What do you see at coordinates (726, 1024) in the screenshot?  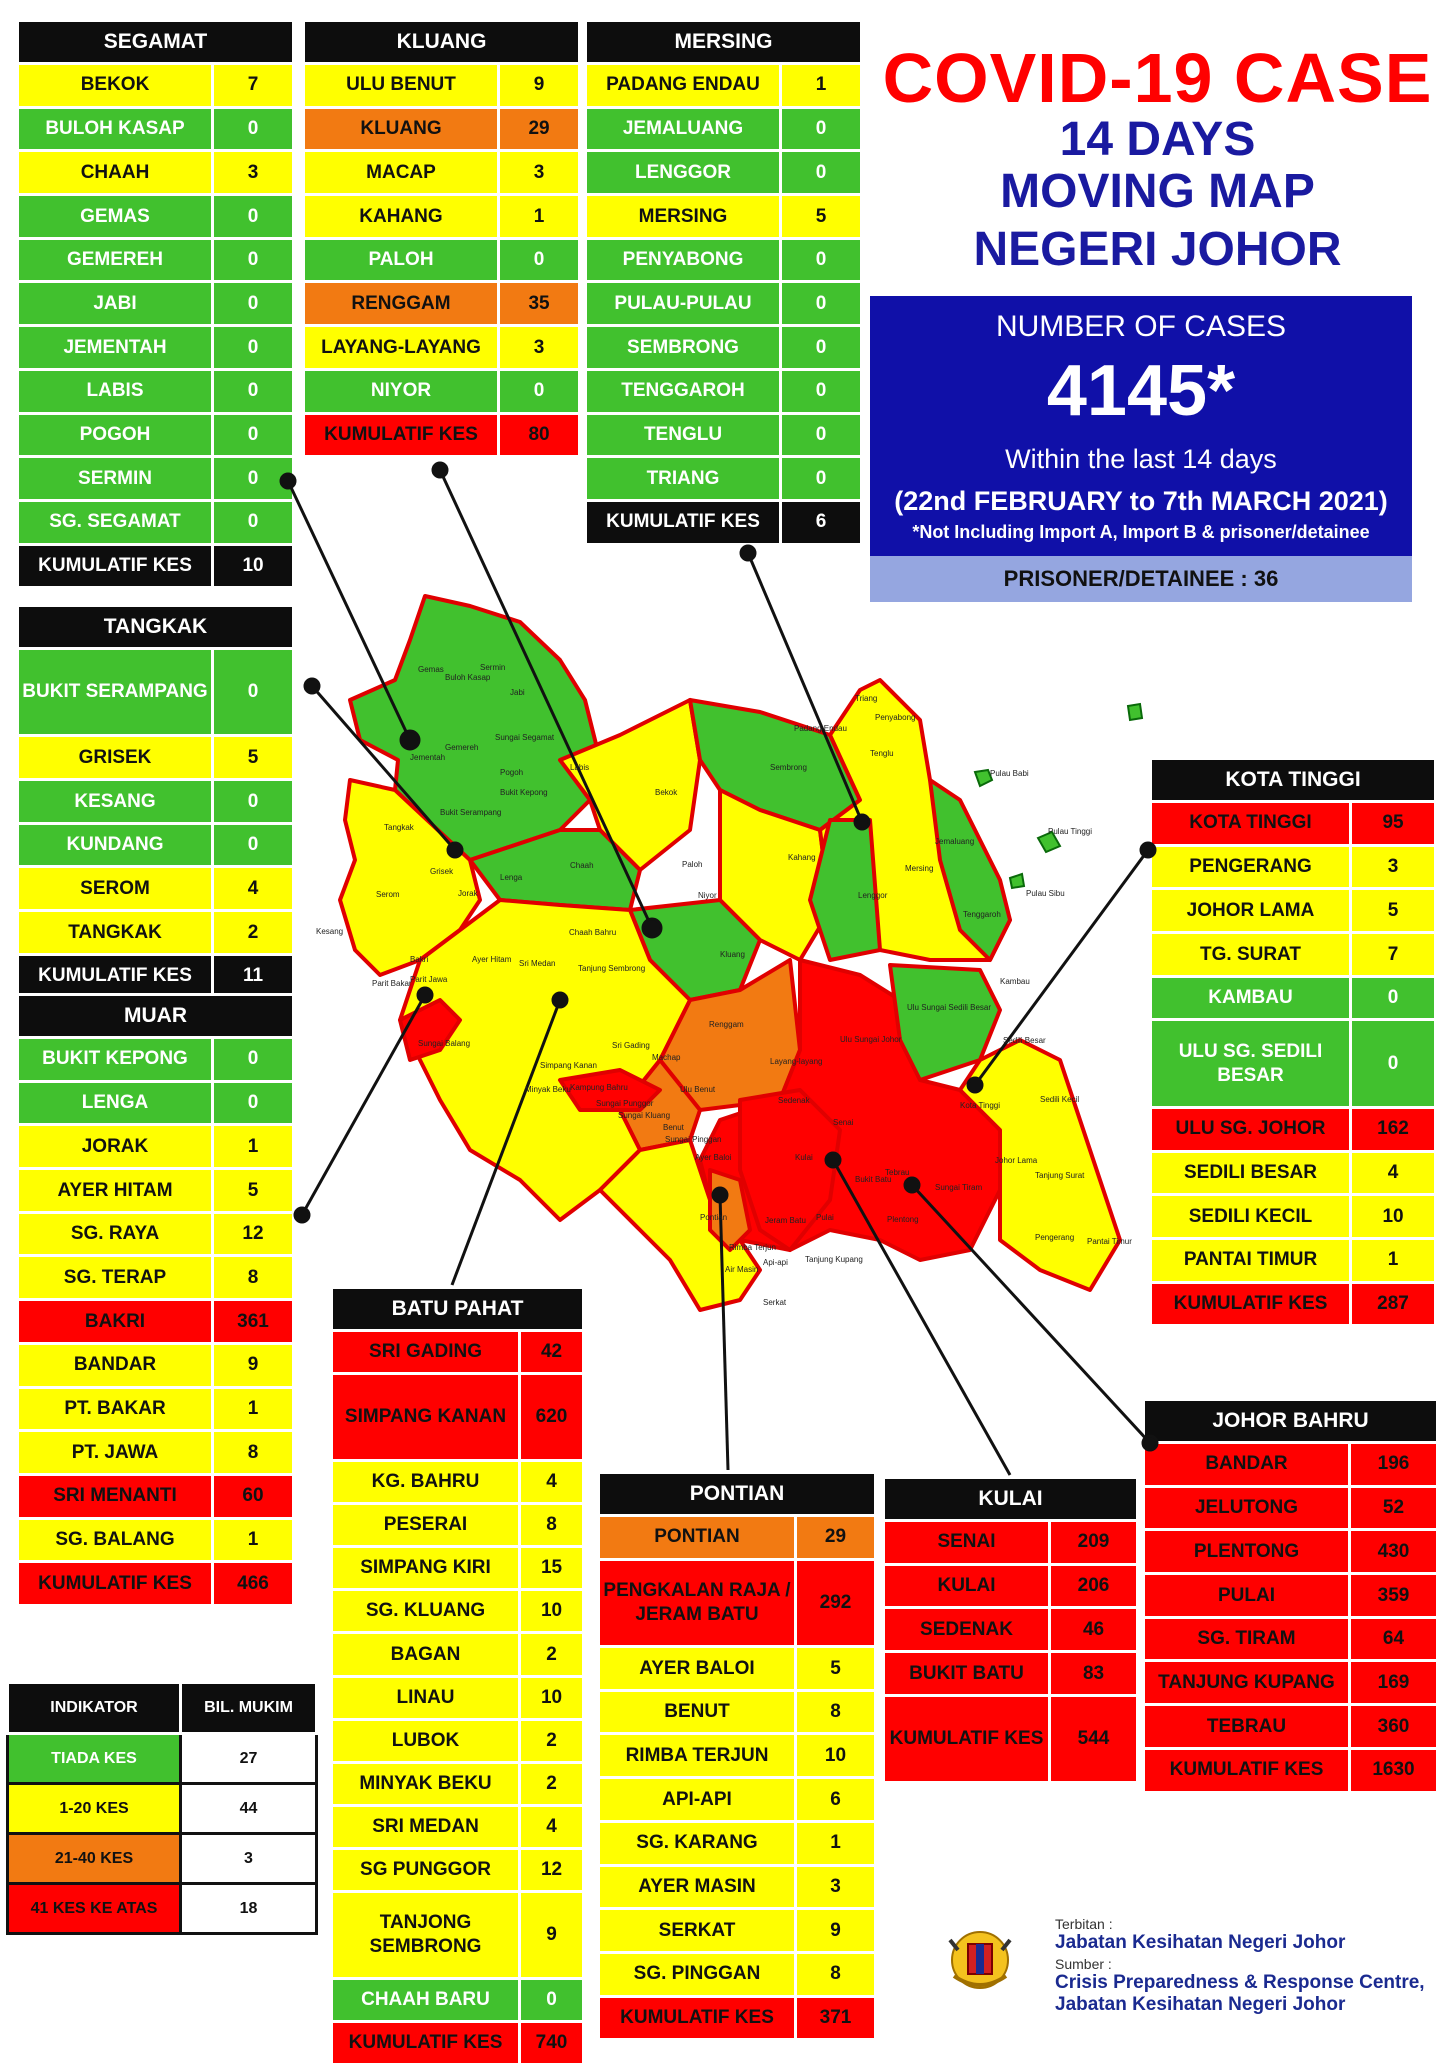 I see `map-label: Renggam` at bounding box center [726, 1024].